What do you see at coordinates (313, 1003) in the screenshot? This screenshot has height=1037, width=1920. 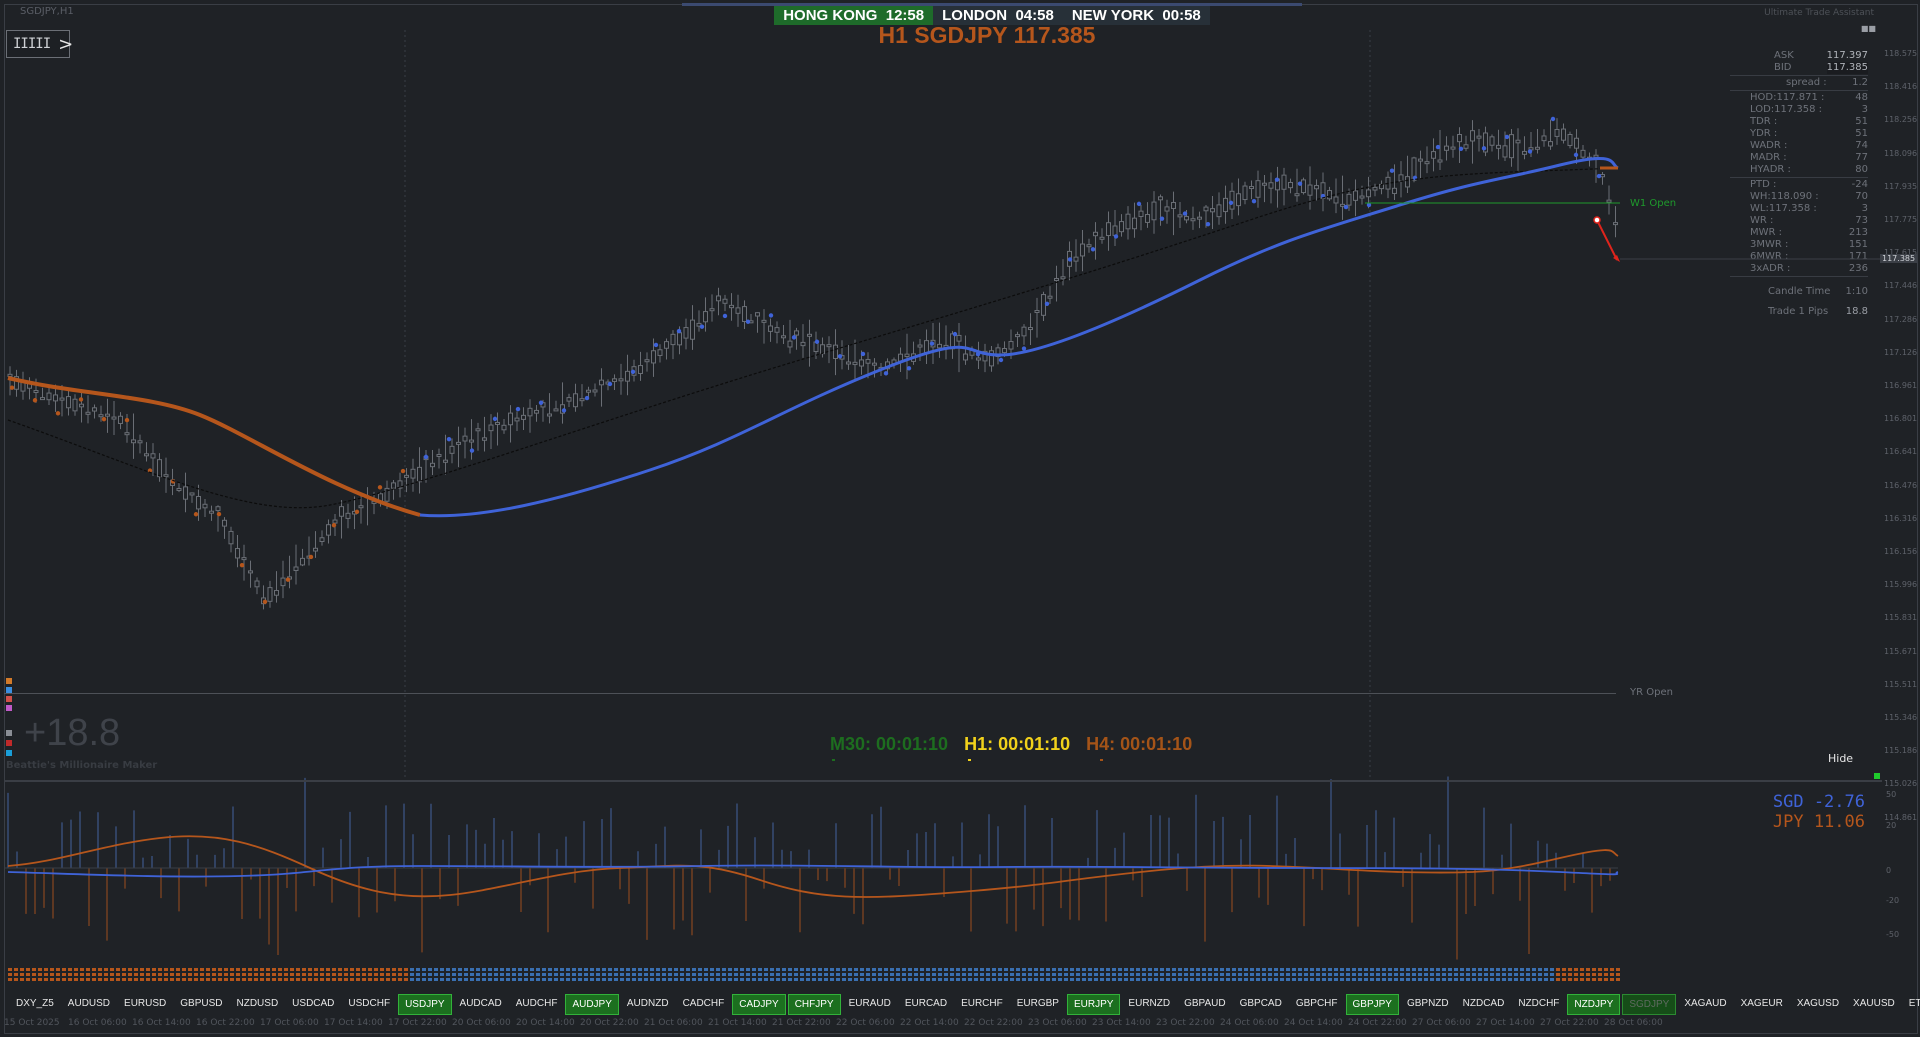 I see `pair-button-usdcad: USDCAD` at bounding box center [313, 1003].